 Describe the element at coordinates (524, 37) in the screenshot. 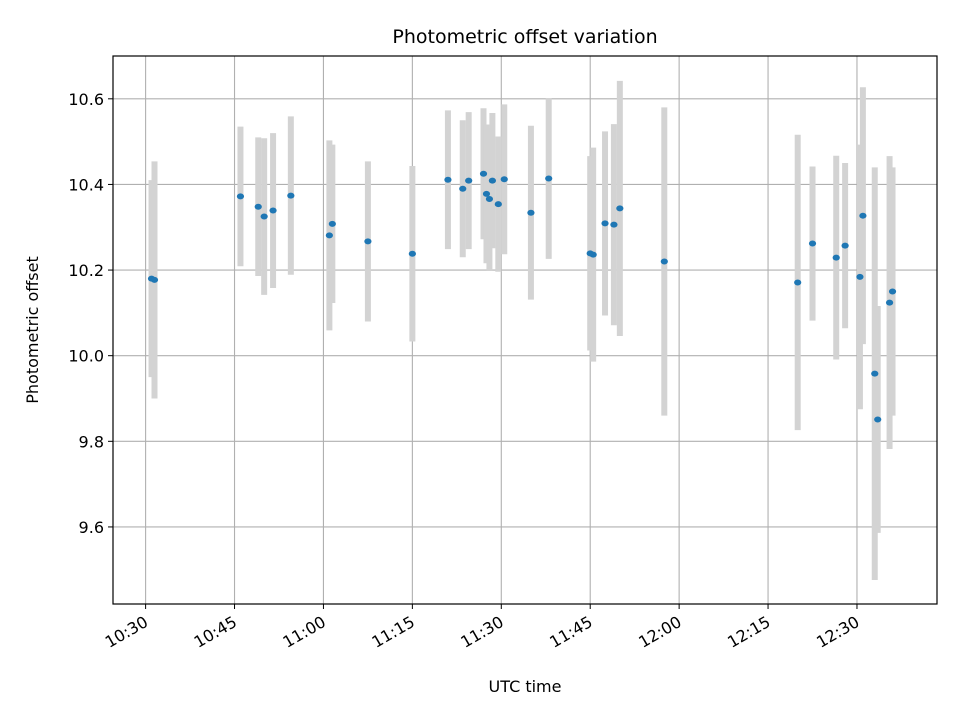

I see `chart-title: Photometric offset variation` at that location.